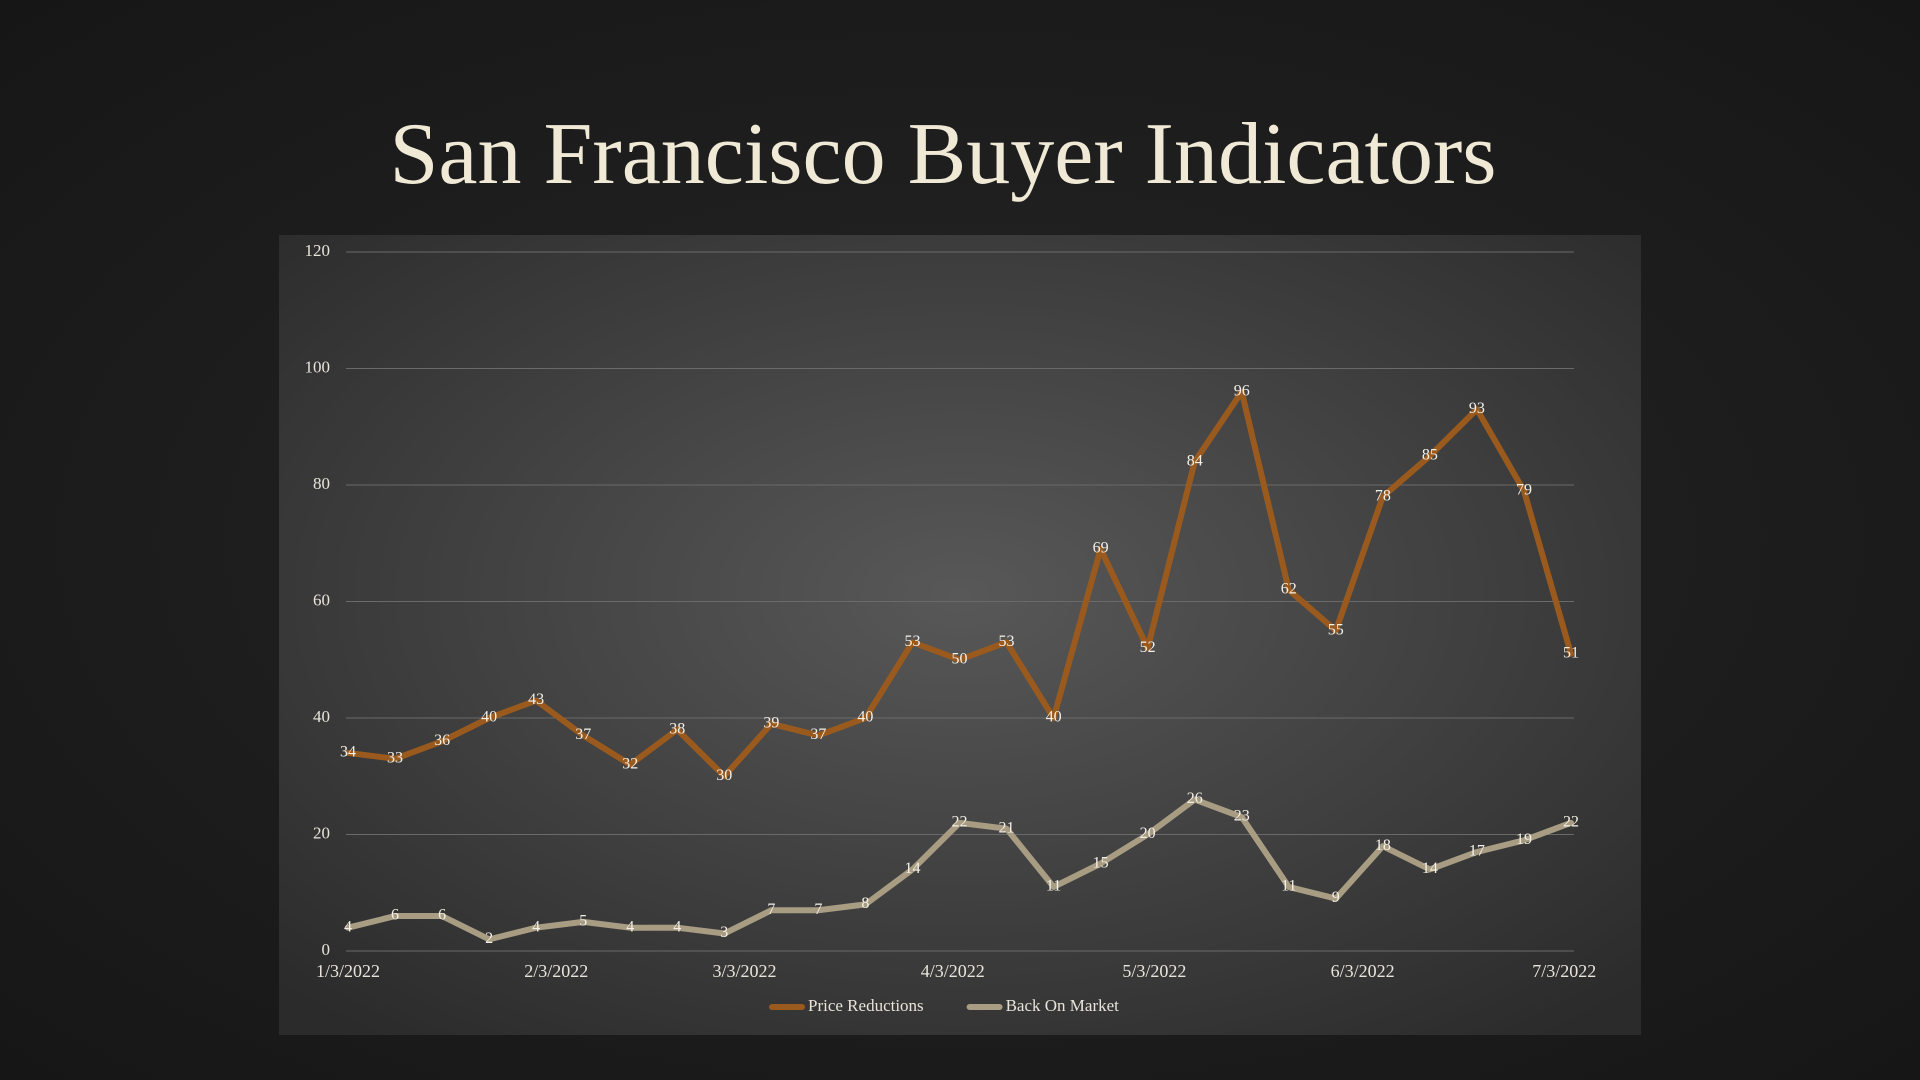  What do you see at coordinates (1289, 589) in the screenshot?
I see `data-label: 62` at bounding box center [1289, 589].